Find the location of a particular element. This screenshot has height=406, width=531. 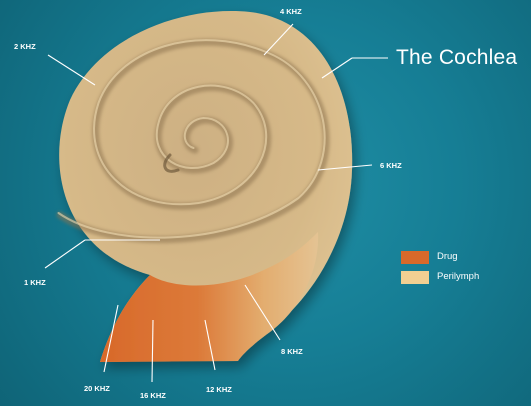

leader-line-1khz is located at coordinates (65, 254).